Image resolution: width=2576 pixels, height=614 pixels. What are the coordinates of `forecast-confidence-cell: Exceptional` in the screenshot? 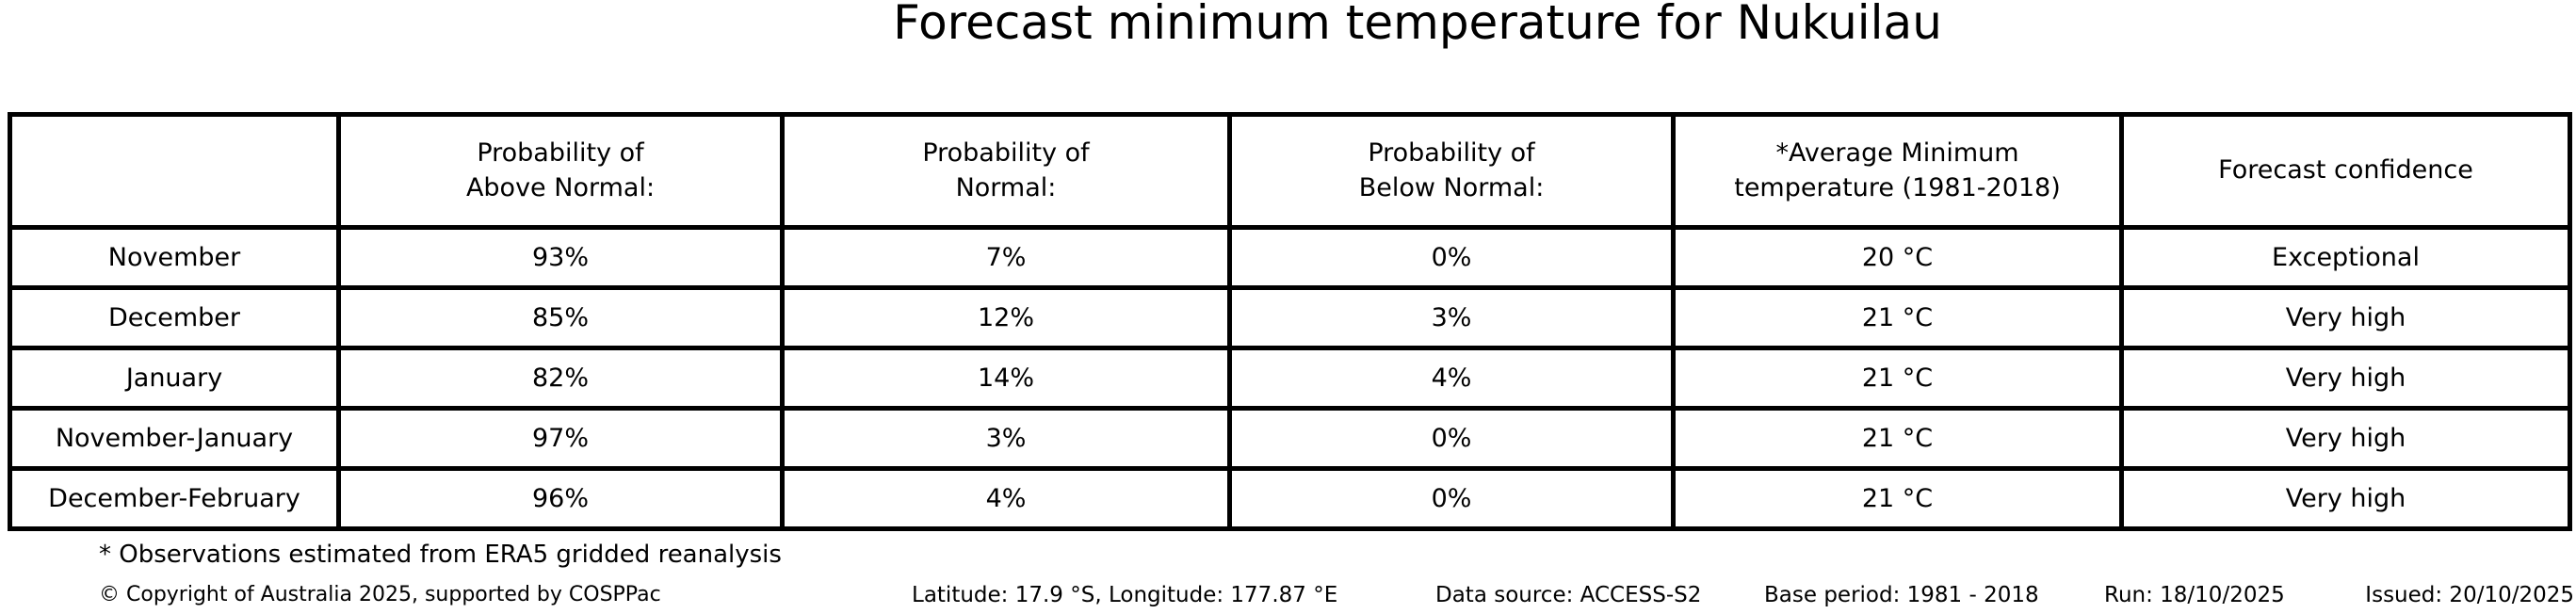 It's located at (2345, 257).